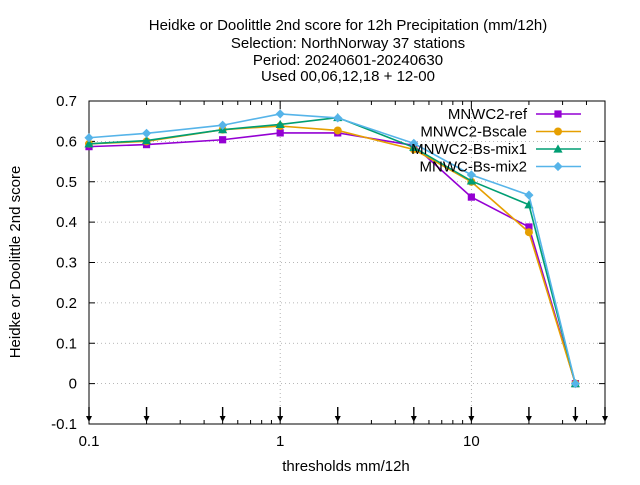 Image resolution: width=640 pixels, height=485 pixels. Describe the element at coordinates (473, 167) in the screenshot. I see `legend-label: MNWC-Bs-mix2` at that location.